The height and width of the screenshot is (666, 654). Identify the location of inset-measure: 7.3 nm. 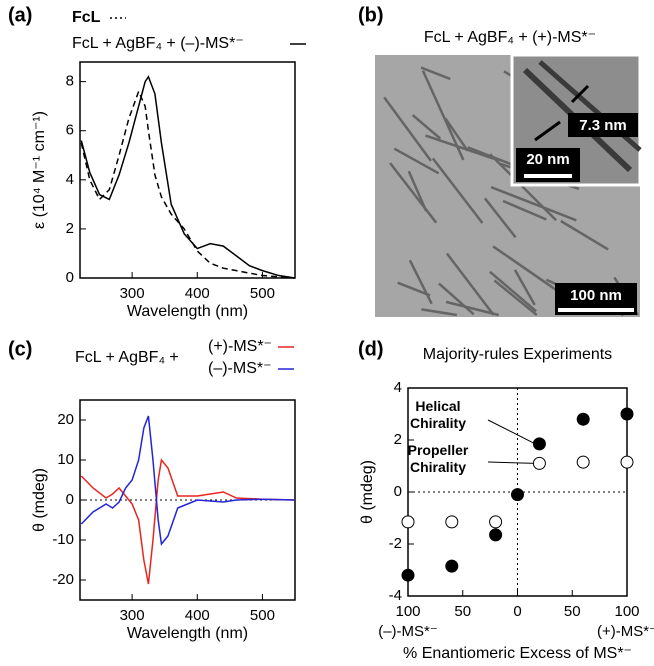
(603, 125).